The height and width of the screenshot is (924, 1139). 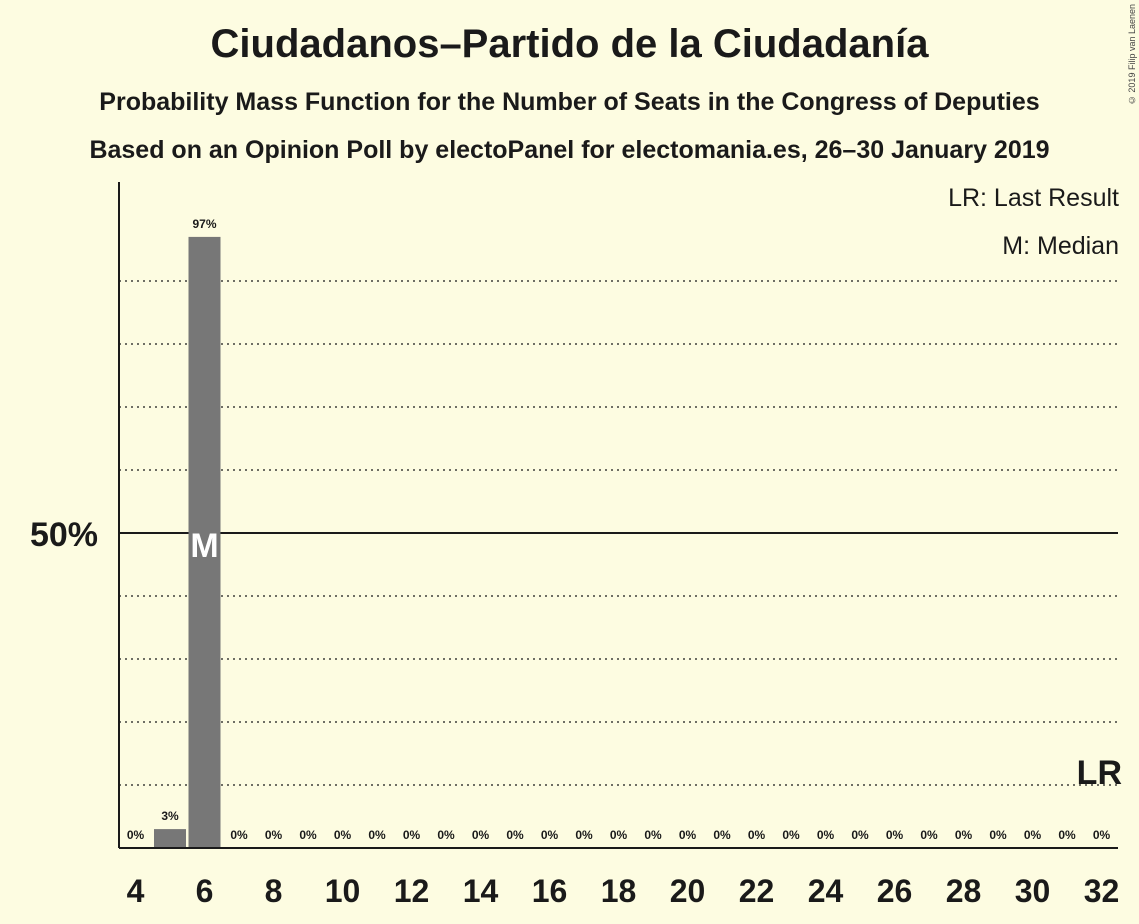 I want to click on x-tick-label: 12, so click(x=412, y=891).